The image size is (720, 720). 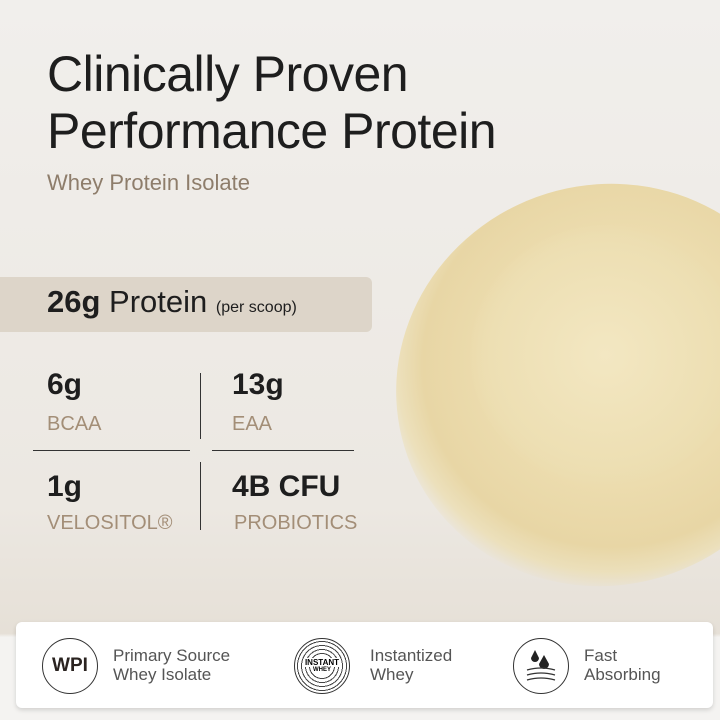 I want to click on stat-label-bcaa: BCAA, so click(x=74, y=424).